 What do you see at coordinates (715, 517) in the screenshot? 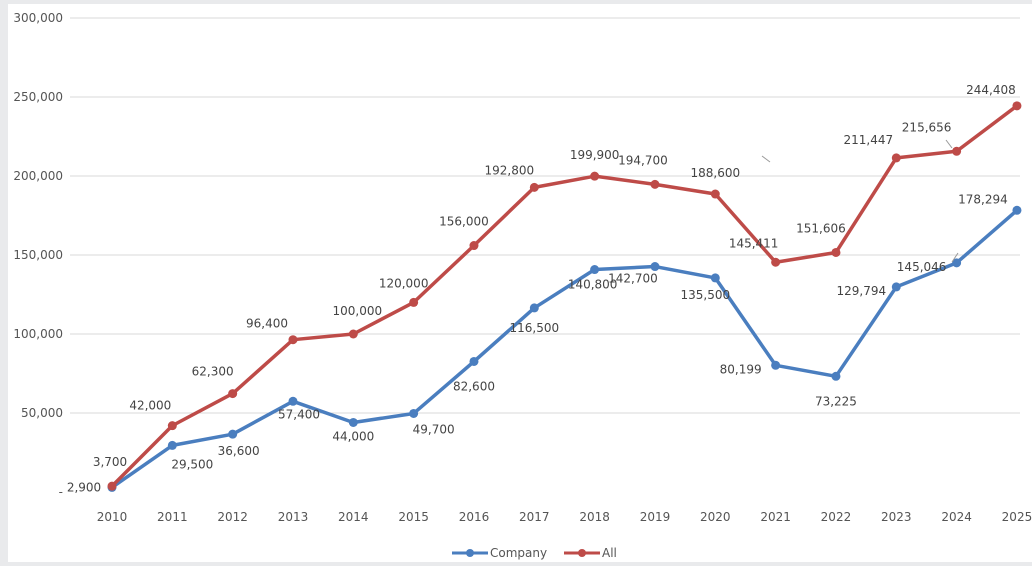
I see `x-tick-label: 2020` at bounding box center [715, 517].